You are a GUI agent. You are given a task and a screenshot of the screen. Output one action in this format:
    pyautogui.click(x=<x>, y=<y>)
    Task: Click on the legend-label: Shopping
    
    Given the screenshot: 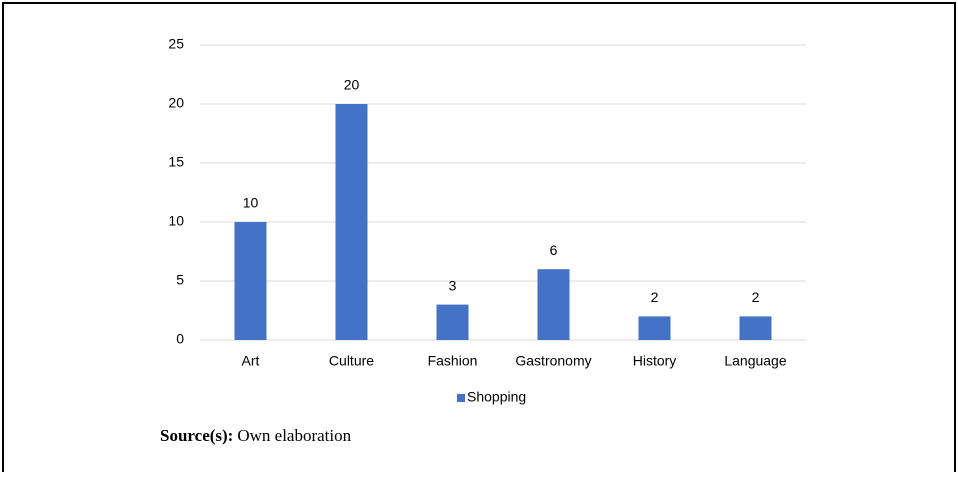 What is the action you would take?
    pyautogui.click(x=496, y=397)
    